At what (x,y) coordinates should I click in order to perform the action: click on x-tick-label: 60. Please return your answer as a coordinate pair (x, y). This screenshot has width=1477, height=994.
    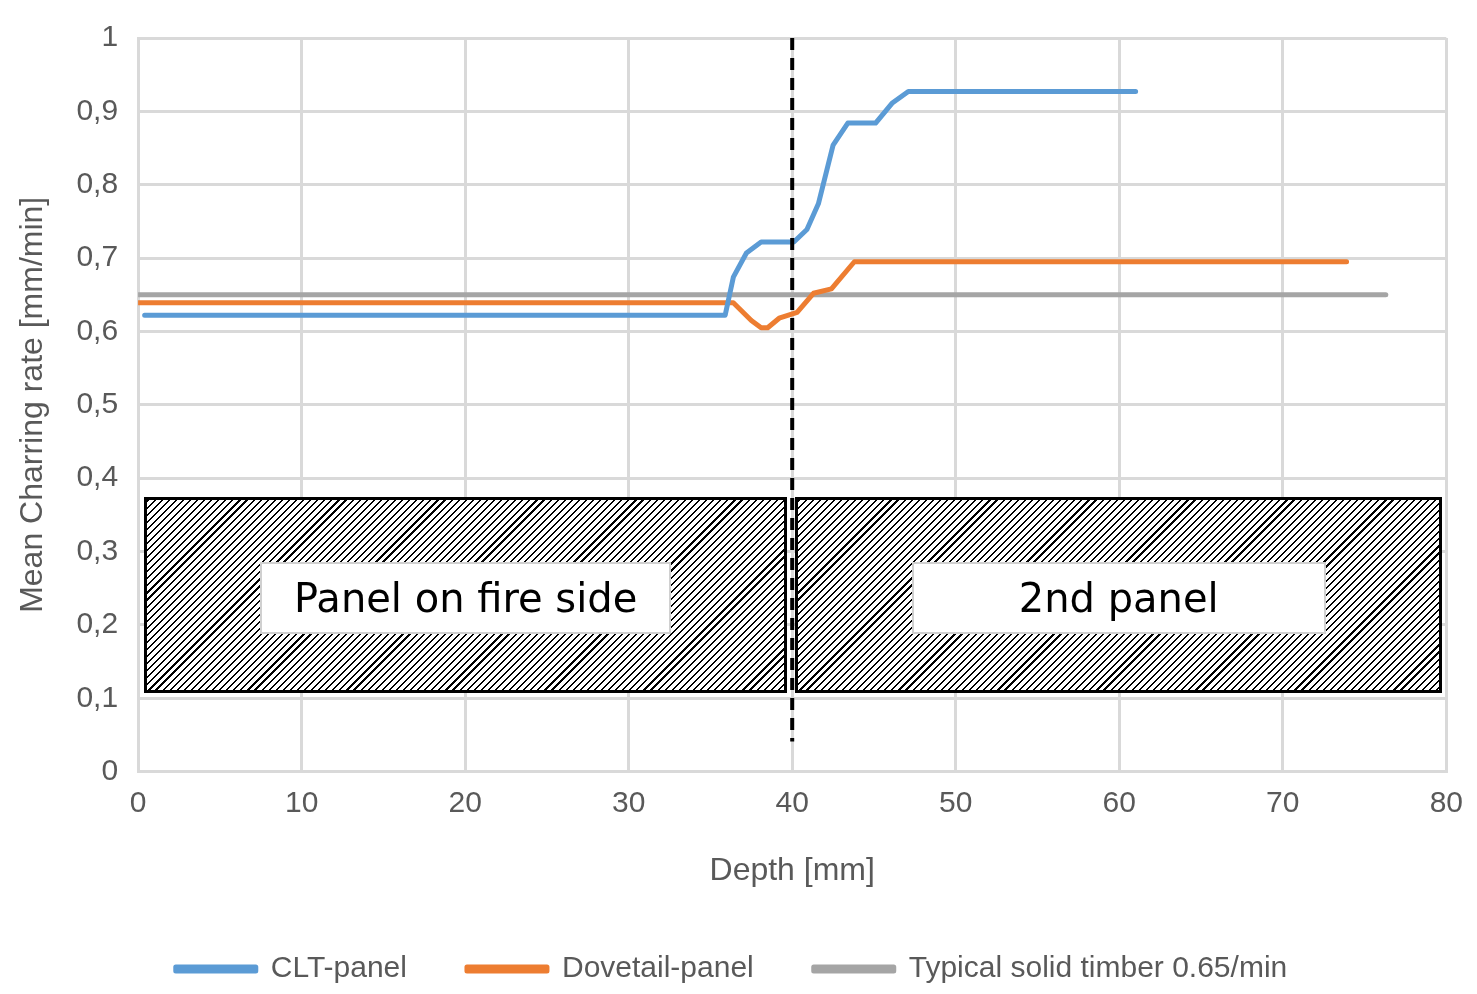
    Looking at the image, I should click on (1119, 801).